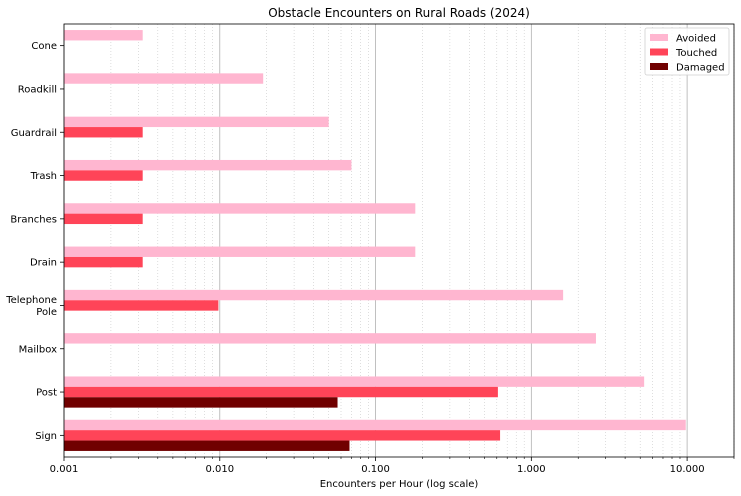 The width and height of the screenshot is (741, 496). What do you see at coordinates (659, 52) in the screenshot?
I see `legend-swatch-touched` at bounding box center [659, 52].